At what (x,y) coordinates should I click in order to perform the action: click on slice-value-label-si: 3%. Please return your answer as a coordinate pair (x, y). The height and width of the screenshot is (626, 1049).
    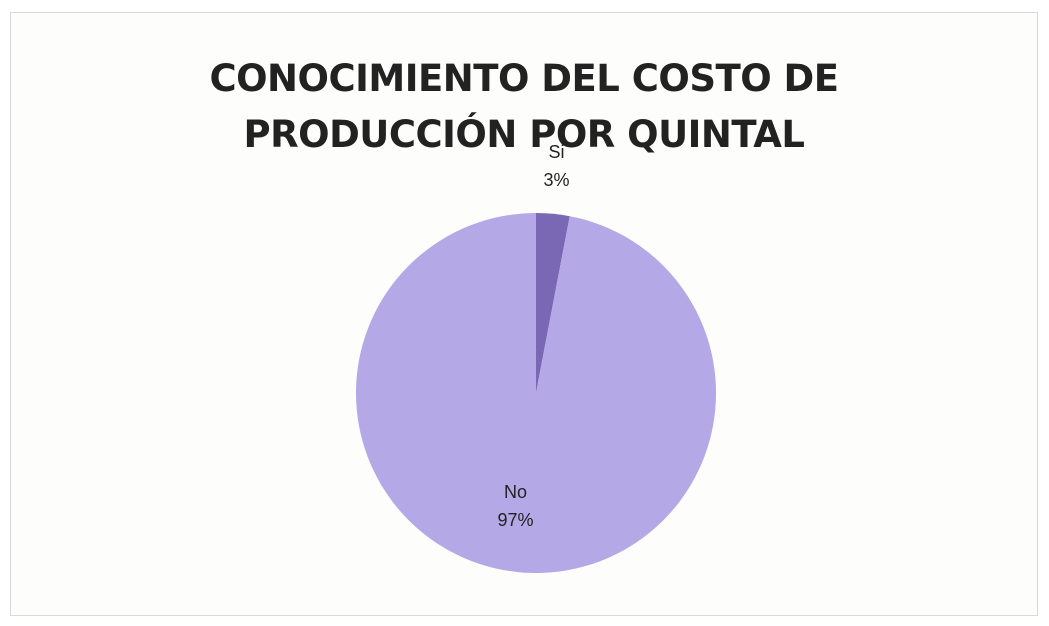
    Looking at the image, I should click on (557, 180).